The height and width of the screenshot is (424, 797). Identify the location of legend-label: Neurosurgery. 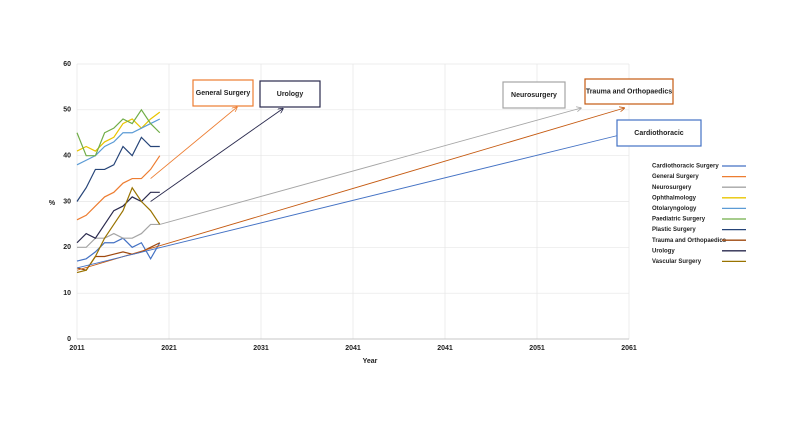
(672, 188).